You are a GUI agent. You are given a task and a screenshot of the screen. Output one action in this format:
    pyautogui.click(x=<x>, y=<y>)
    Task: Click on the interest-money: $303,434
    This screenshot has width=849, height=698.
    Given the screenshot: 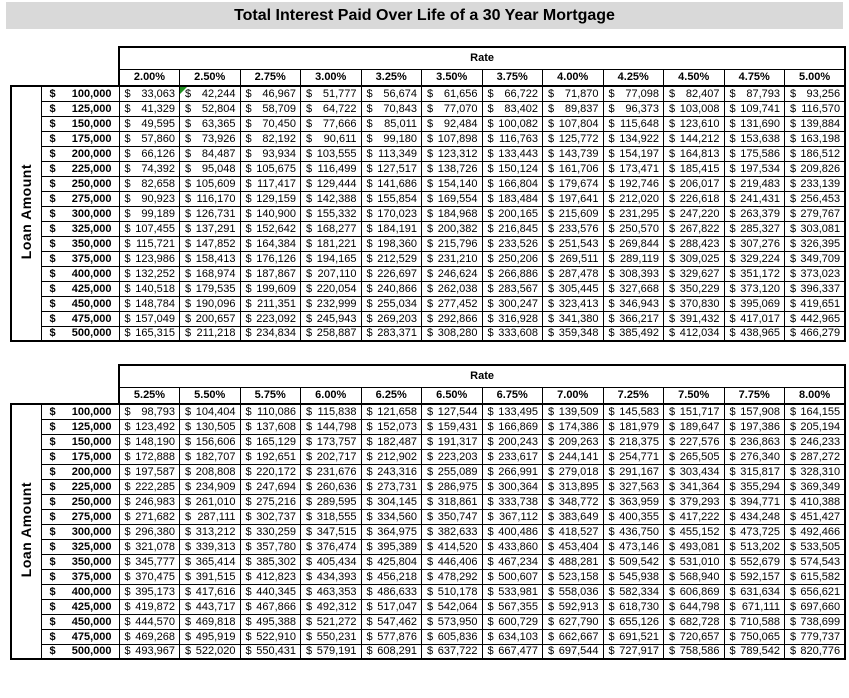 What is the action you would take?
    pyautogui.click(x=693, y=472)
    